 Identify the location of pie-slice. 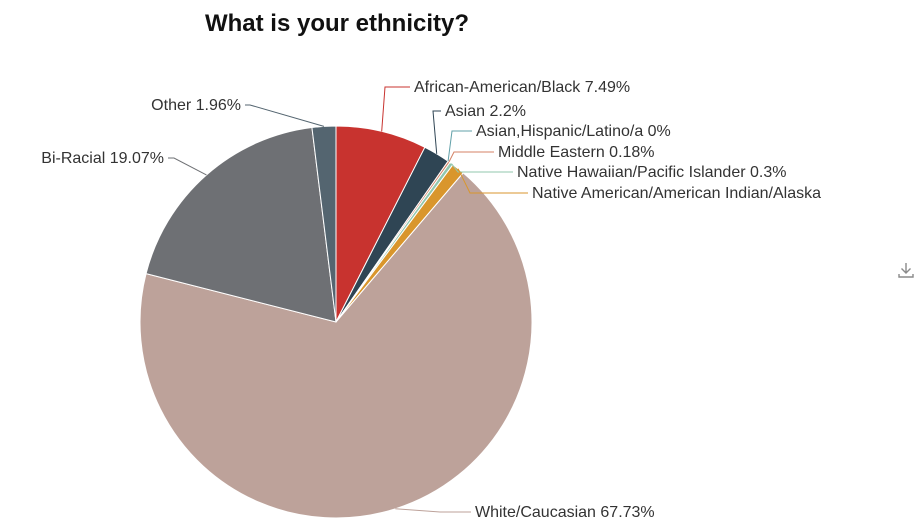
(241, 224).